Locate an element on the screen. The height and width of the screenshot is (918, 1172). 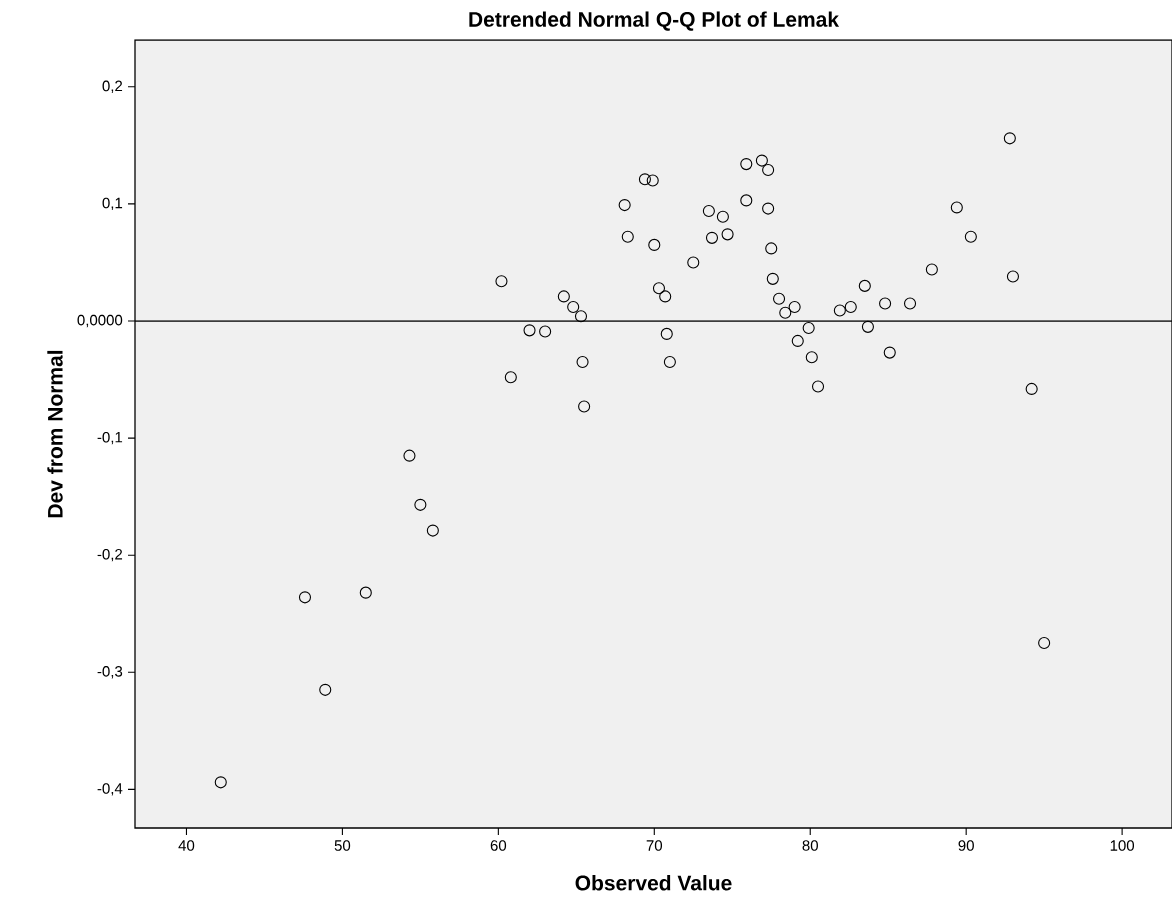
x-tick-label: 70 is located at coordinates (654, 845).